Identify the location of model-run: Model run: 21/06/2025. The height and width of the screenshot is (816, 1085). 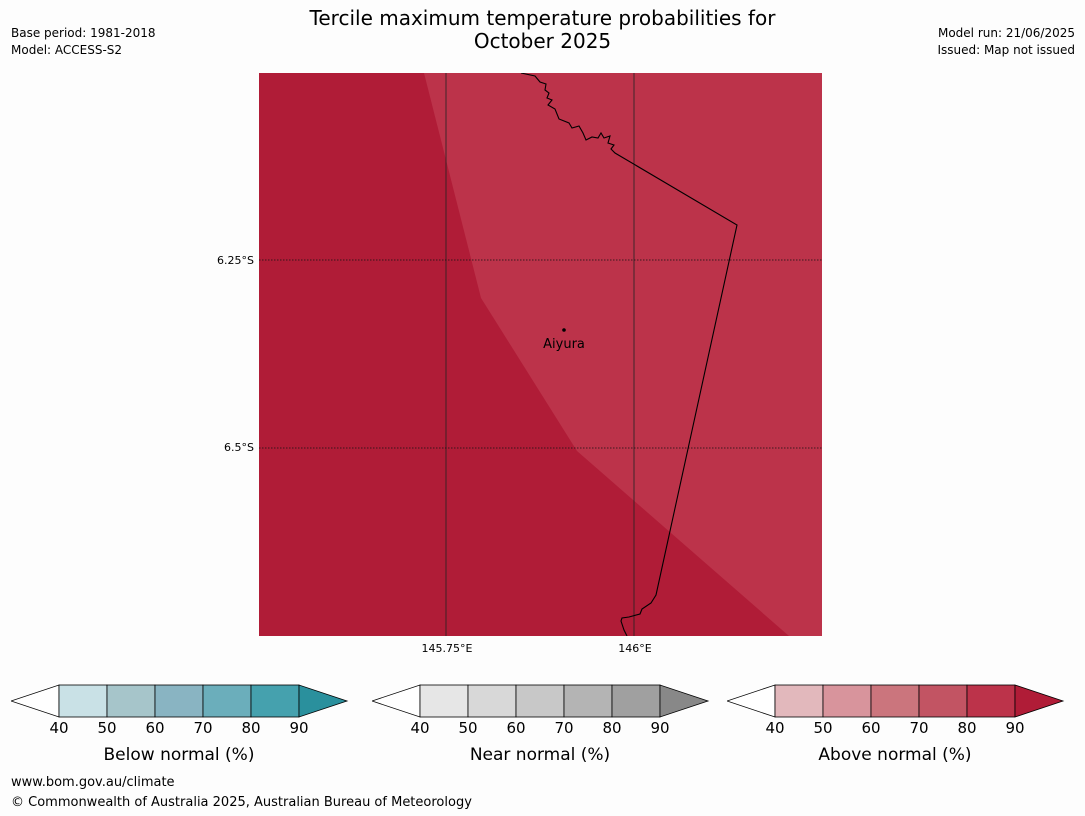
(1006, 33).